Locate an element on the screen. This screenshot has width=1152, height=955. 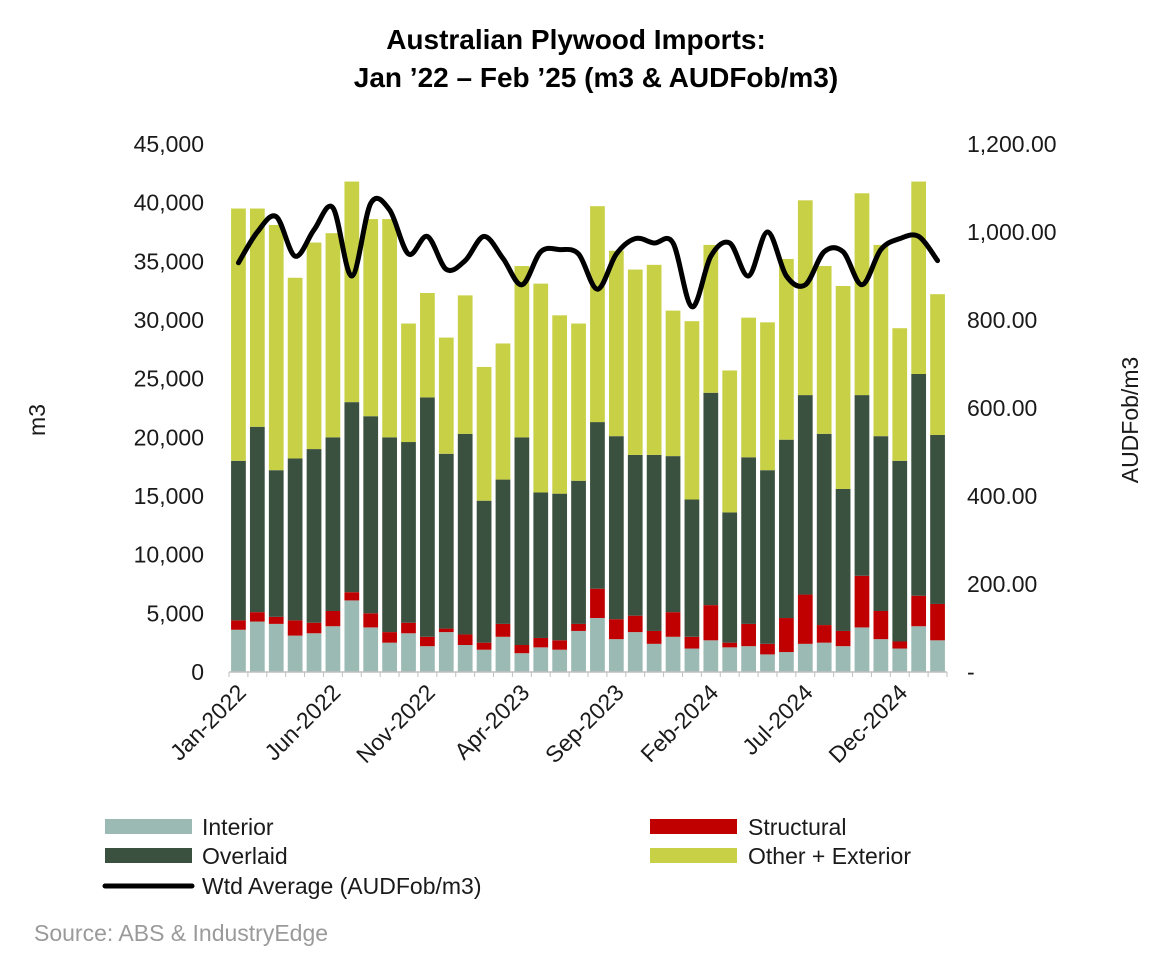
x-tick-label: Sep-2023 is located at coordinates (584, 723).